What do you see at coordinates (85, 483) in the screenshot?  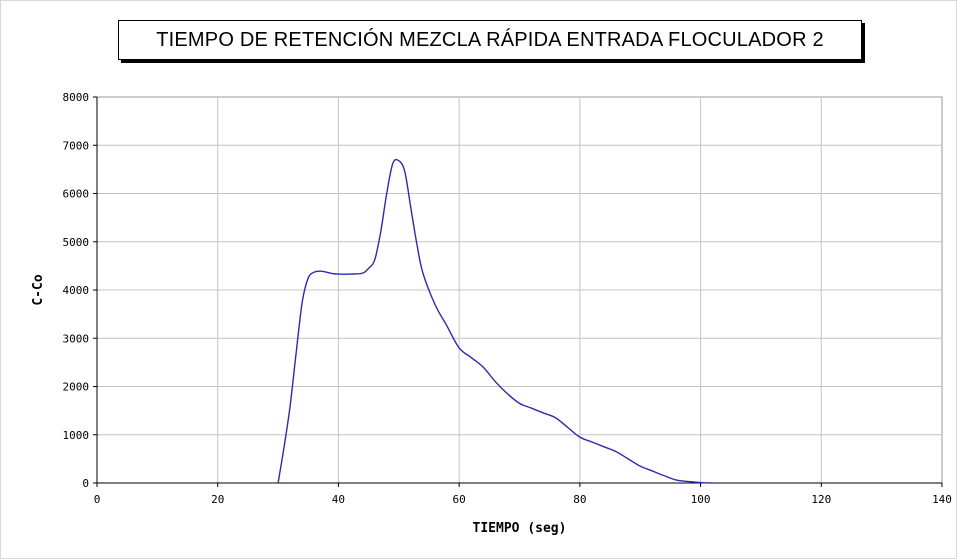 I see `y-tick-label: 0` at bounding box center [85, 483].